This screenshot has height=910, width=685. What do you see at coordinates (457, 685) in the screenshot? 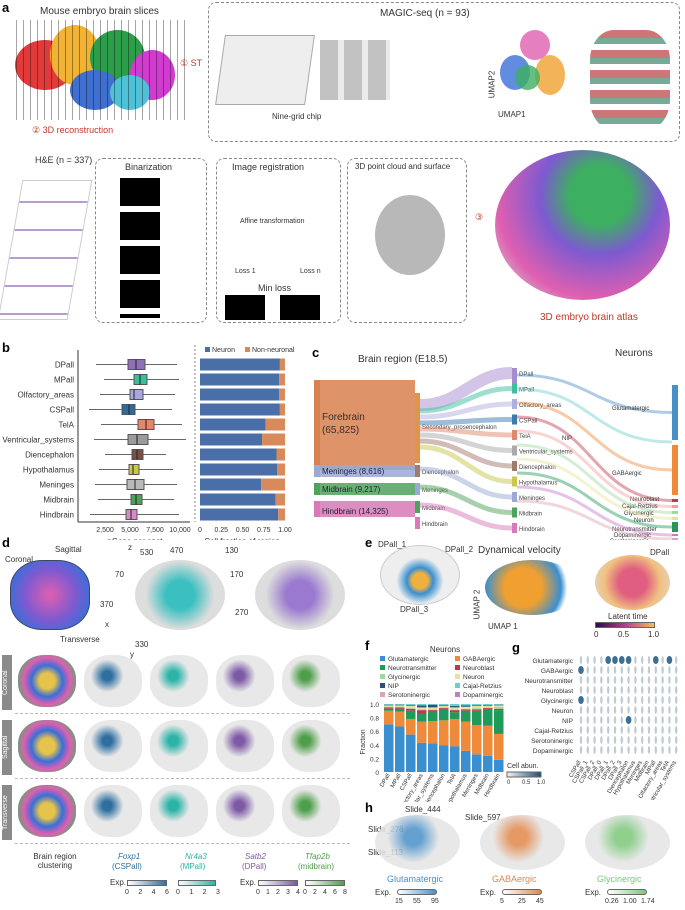
I see `legend-swatch` at bounding box center [457, 685].